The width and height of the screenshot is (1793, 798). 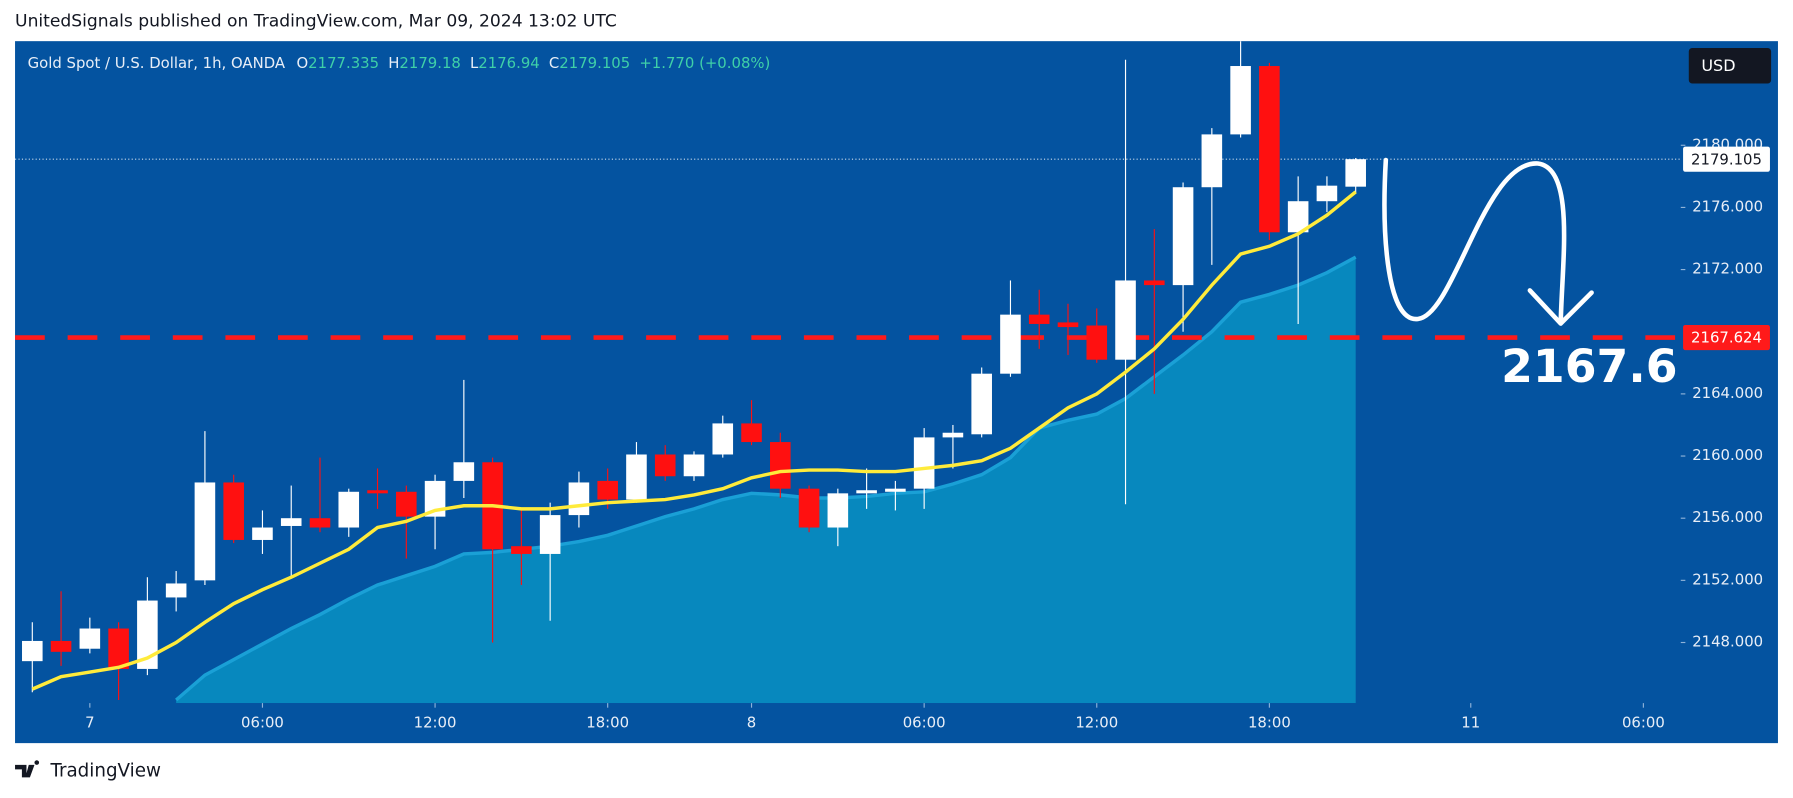 What do you see at coordinates (27, 769) in the screenshot?
I see `logo-icon` at bounding box center [27, 769].